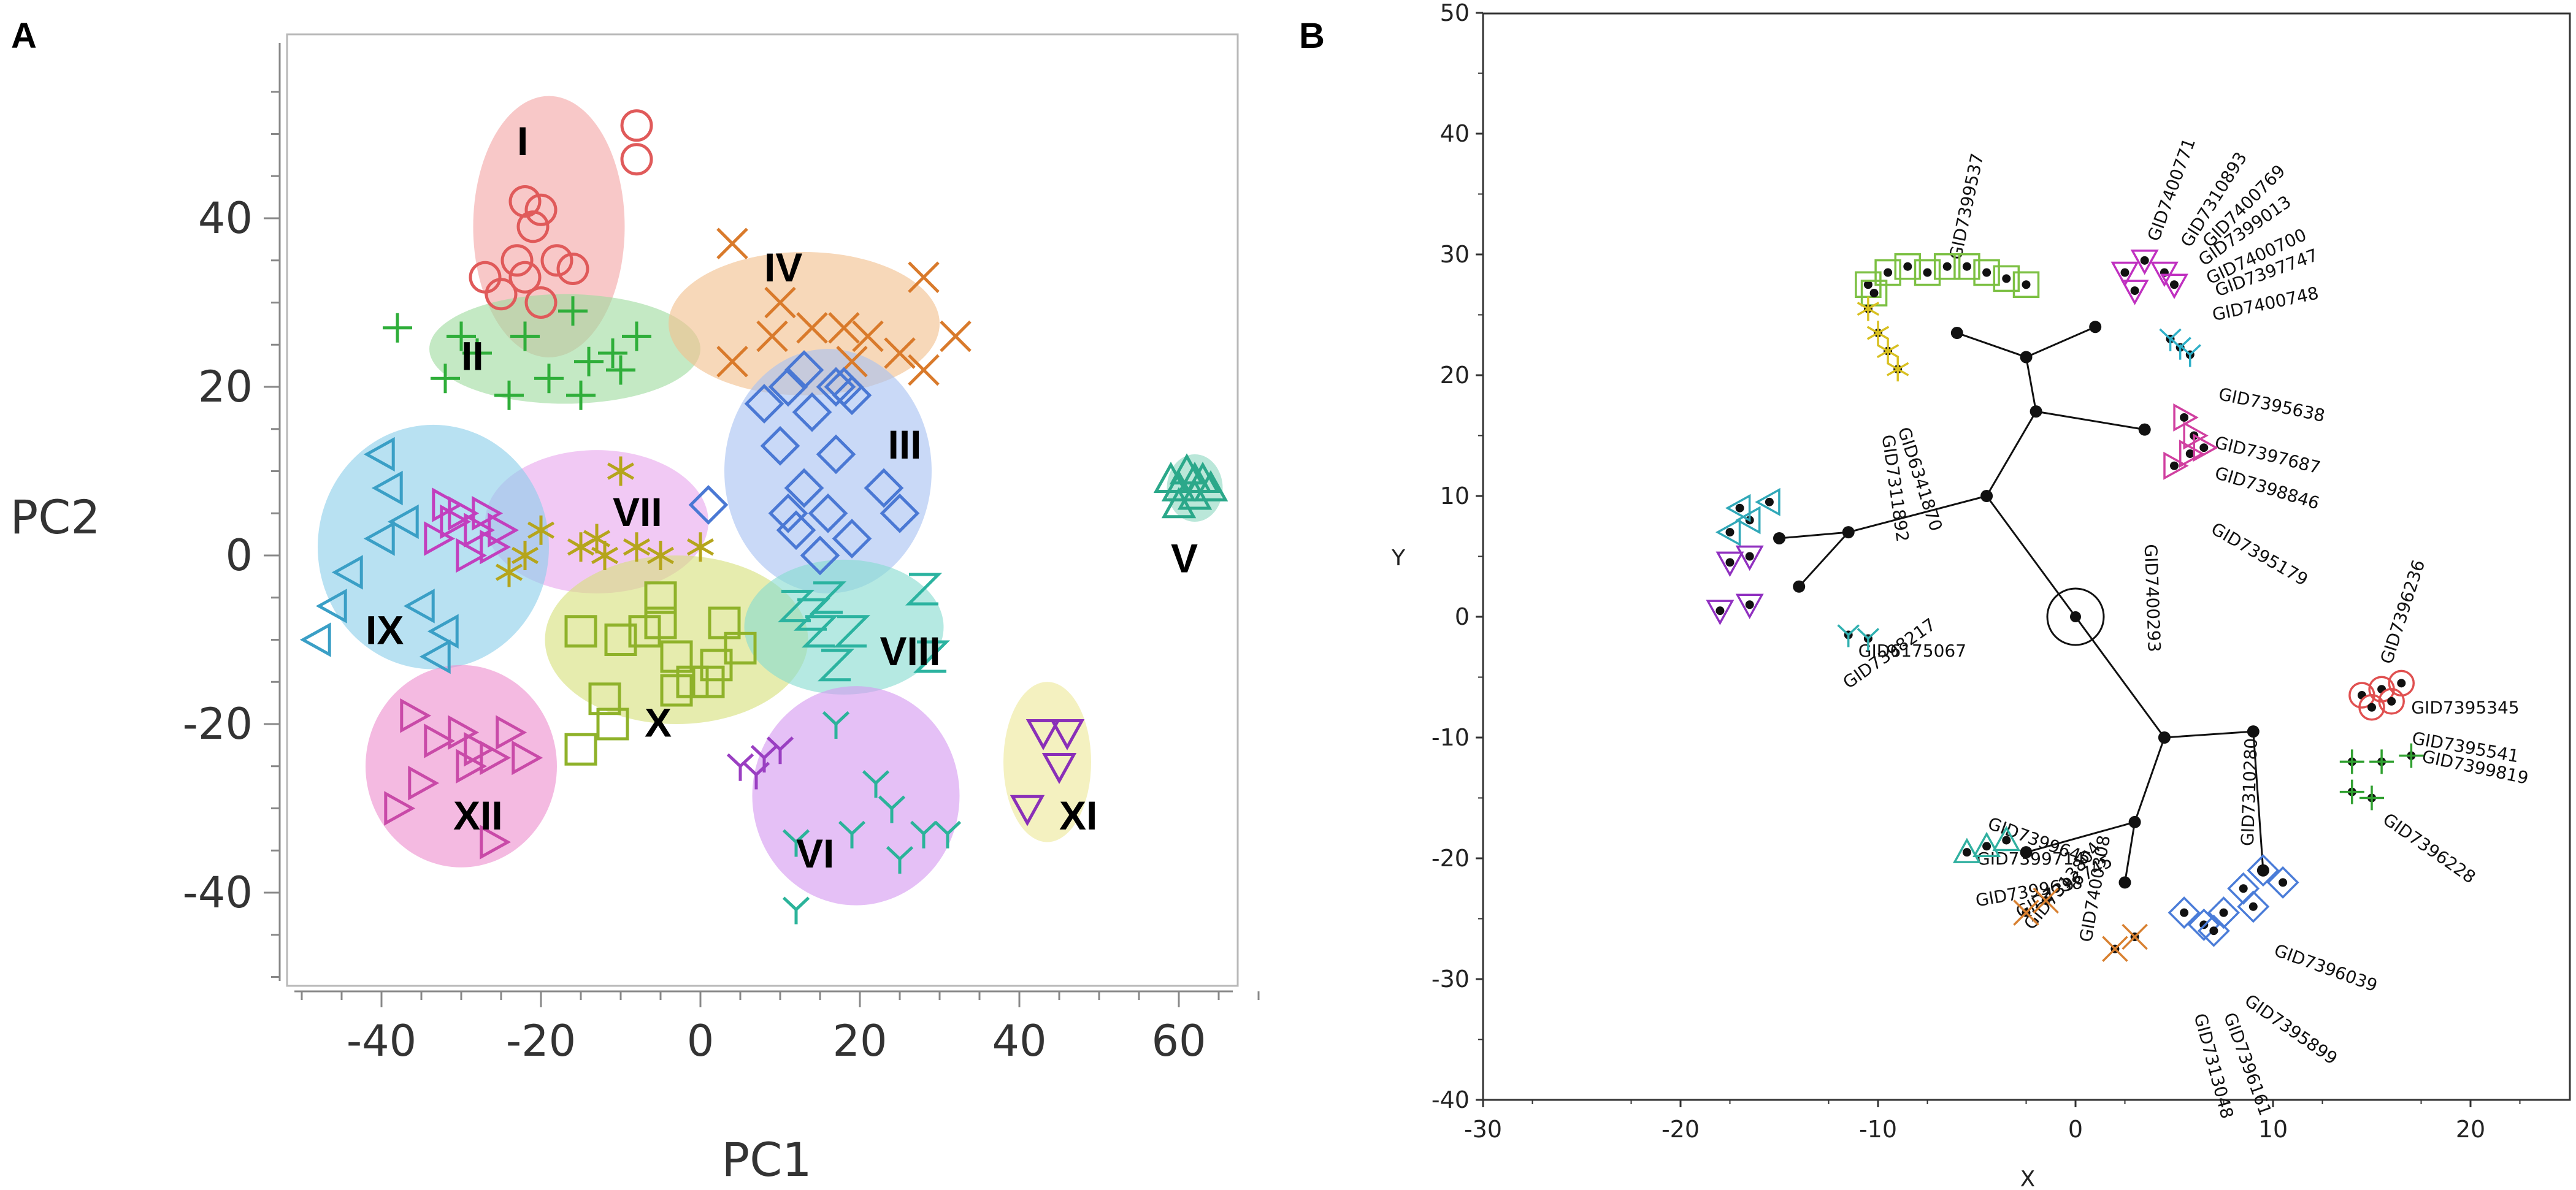 The image size is (2576, 1190). I want to click on x-axis-title: PC1, so click(766, 1159).